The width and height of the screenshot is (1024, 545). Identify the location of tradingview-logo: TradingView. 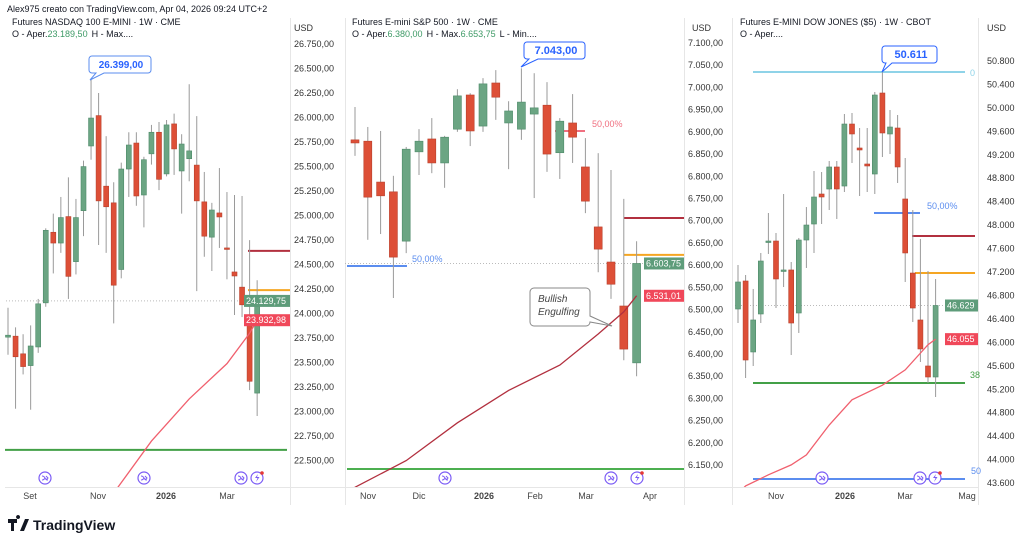
(61, 524).